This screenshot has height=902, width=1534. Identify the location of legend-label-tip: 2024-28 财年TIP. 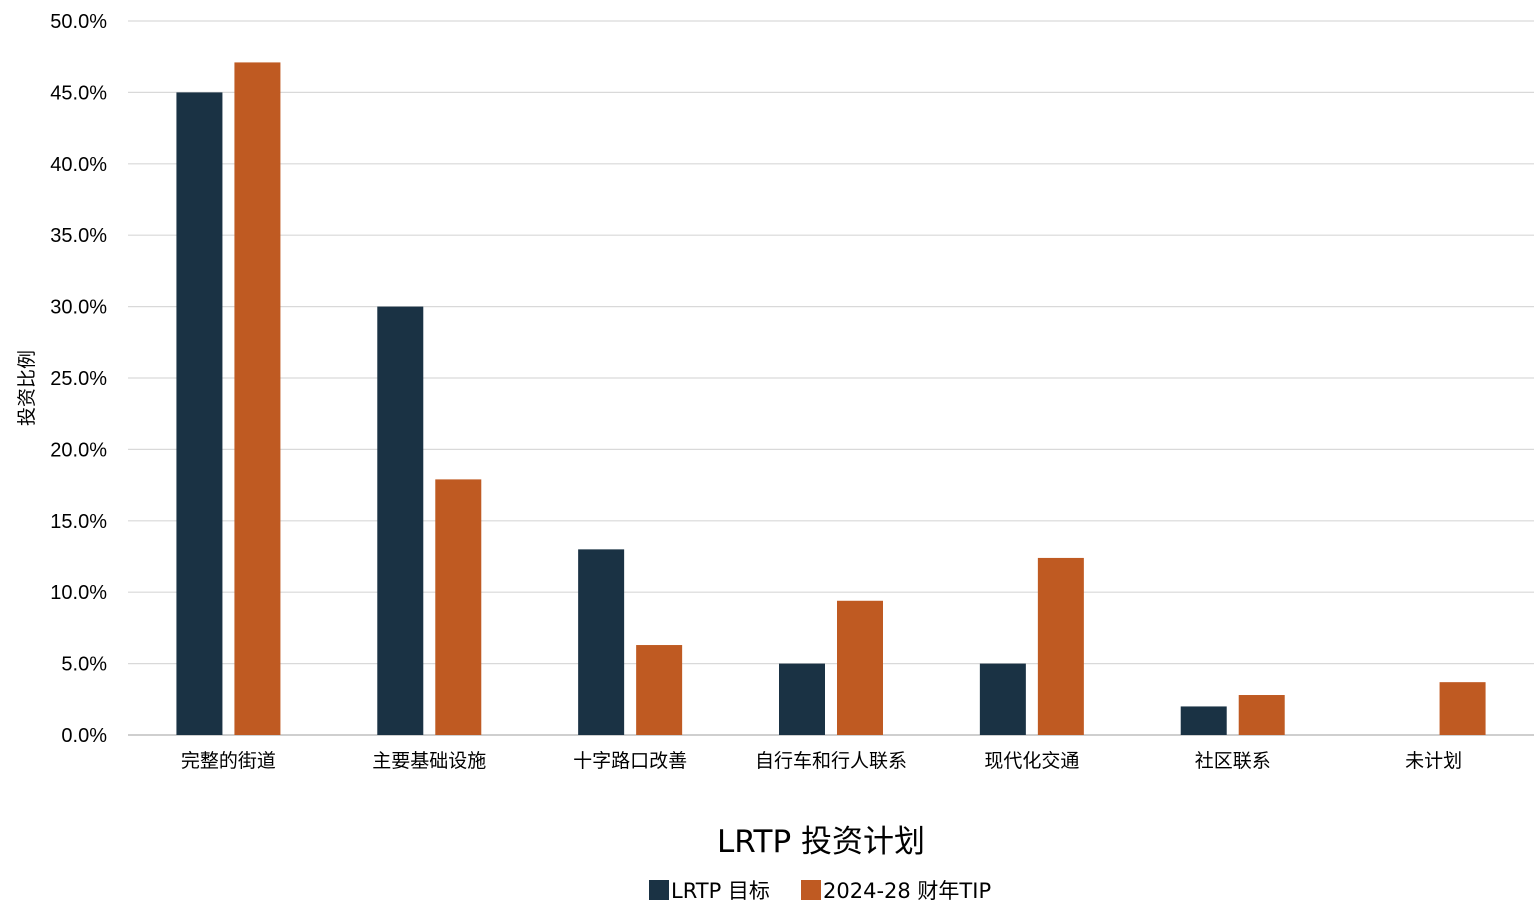
(907, 890).